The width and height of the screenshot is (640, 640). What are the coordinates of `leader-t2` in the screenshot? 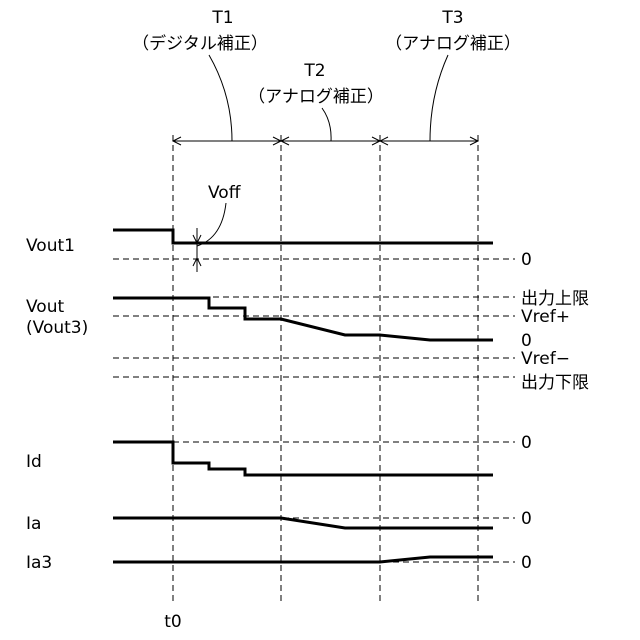 It's located at (326, 124).